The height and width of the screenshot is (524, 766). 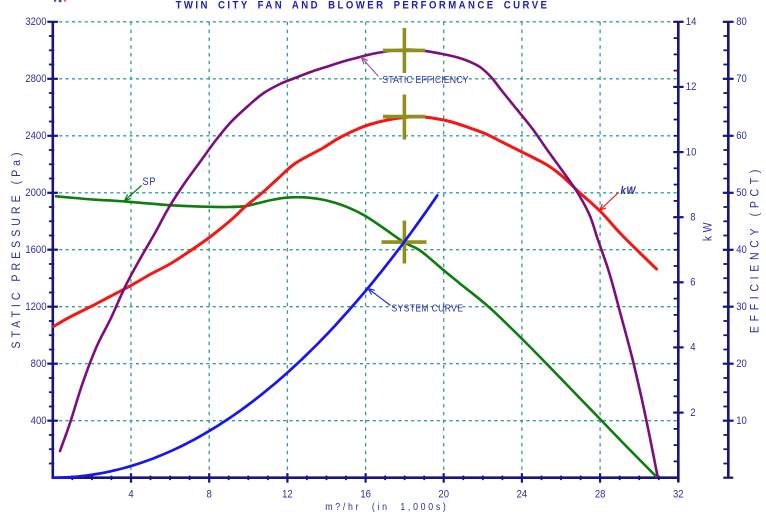 I want to click on svg-text: 2400, so click(x=35, y=136).